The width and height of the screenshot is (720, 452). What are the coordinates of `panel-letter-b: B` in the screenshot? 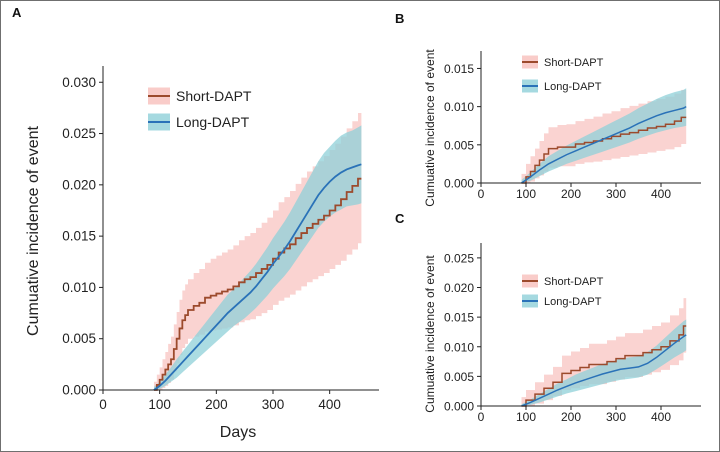 It's located at (399, 18).